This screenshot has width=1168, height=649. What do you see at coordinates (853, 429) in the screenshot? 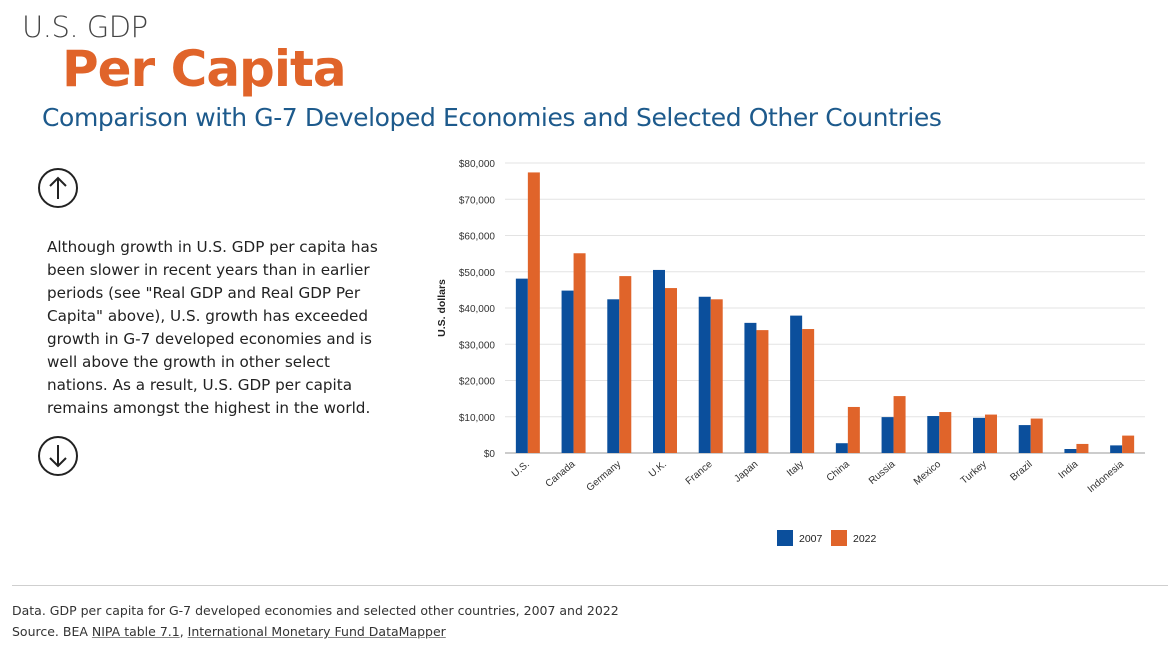
I see `bar-2022-china` at bounding box center [853, 429].